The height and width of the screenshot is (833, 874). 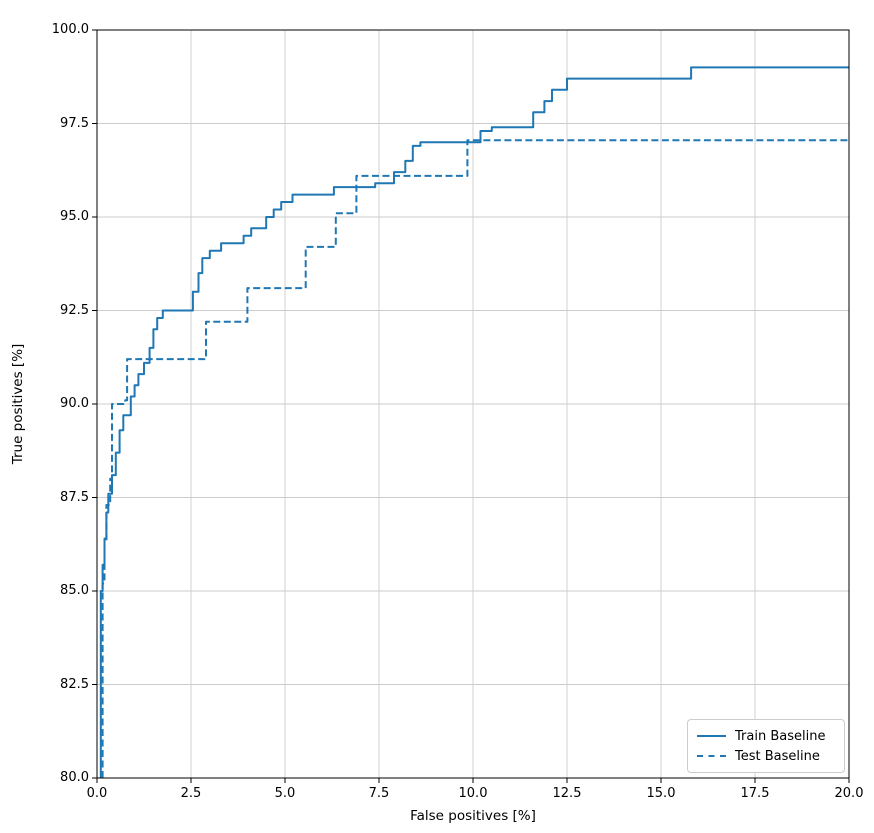 I want to click on x-tick-label: 17.5, so click(x=755, y=793).